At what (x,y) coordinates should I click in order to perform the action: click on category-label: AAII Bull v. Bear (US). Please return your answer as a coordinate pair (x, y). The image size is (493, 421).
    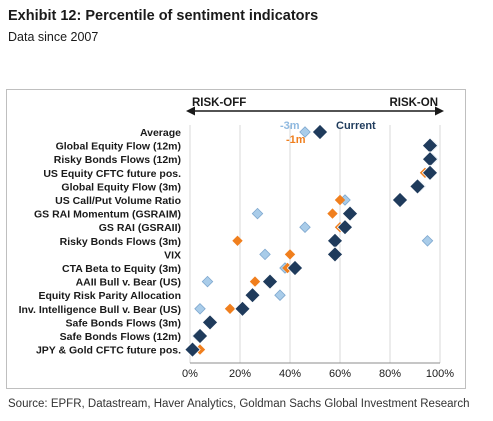
    Looking at the image, I should click on (128, 283).